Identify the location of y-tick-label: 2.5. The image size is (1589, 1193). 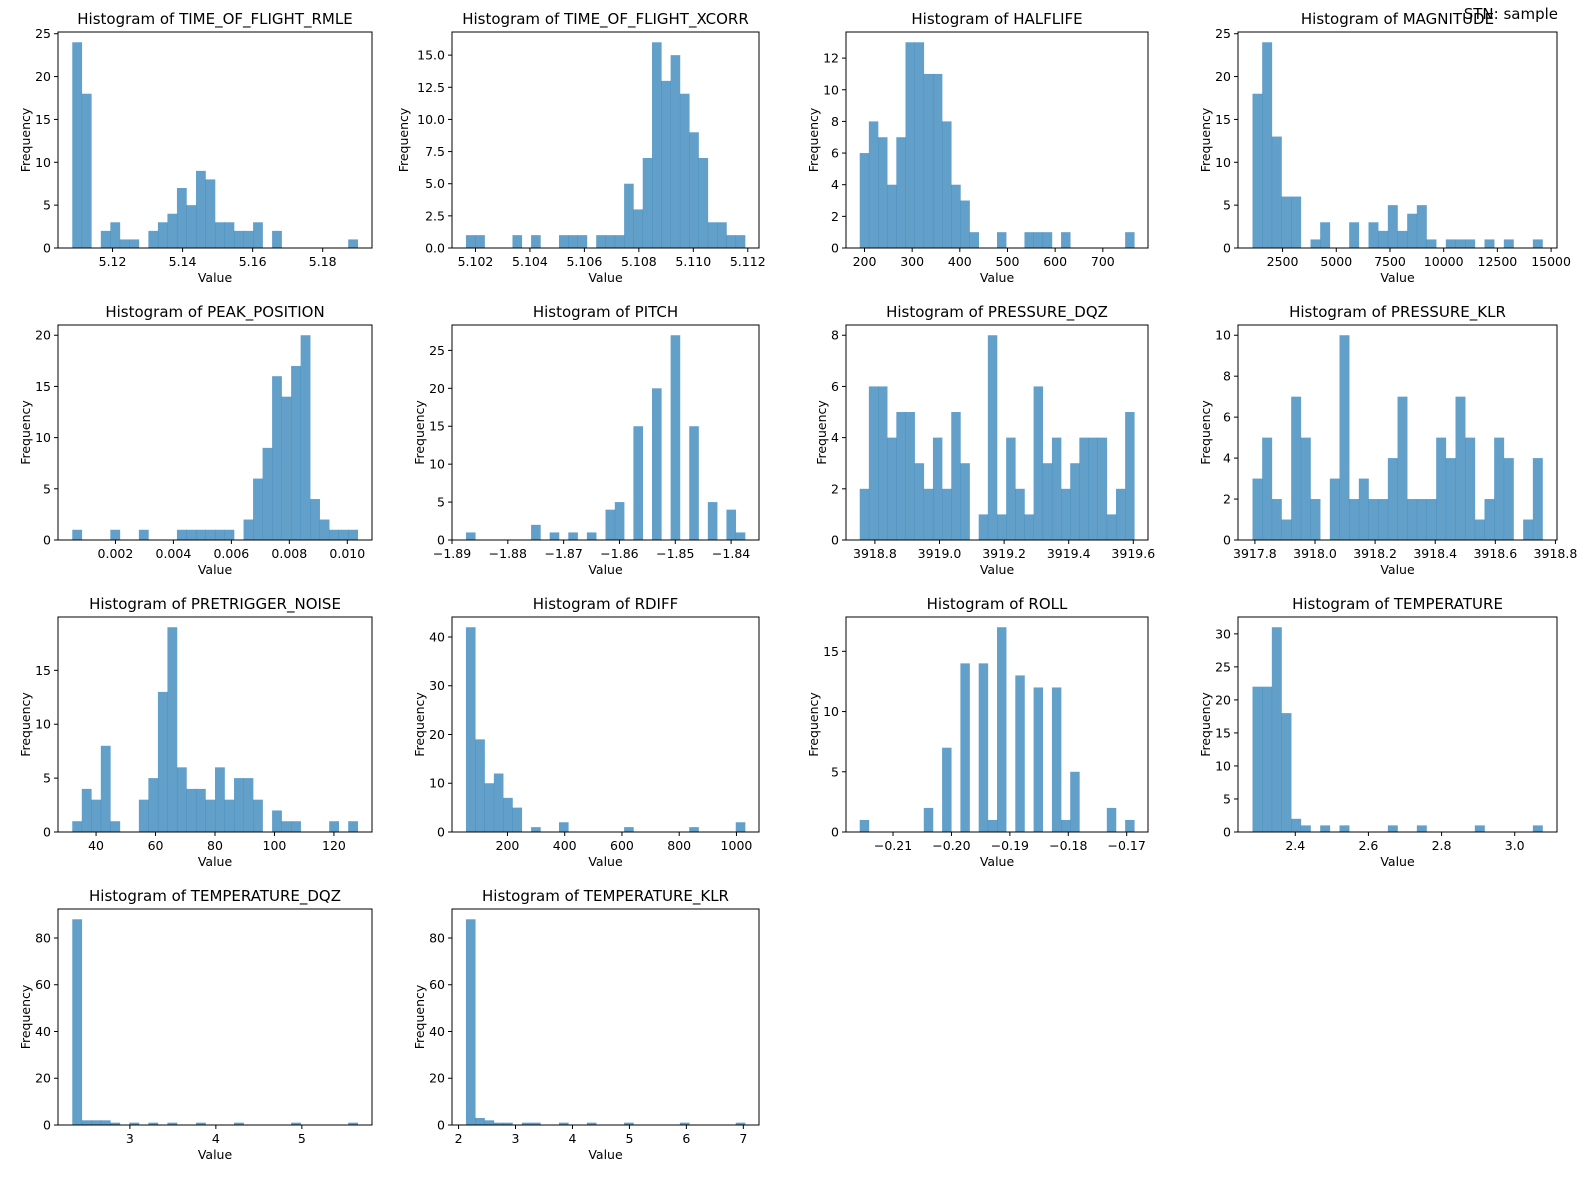
(435, 215).